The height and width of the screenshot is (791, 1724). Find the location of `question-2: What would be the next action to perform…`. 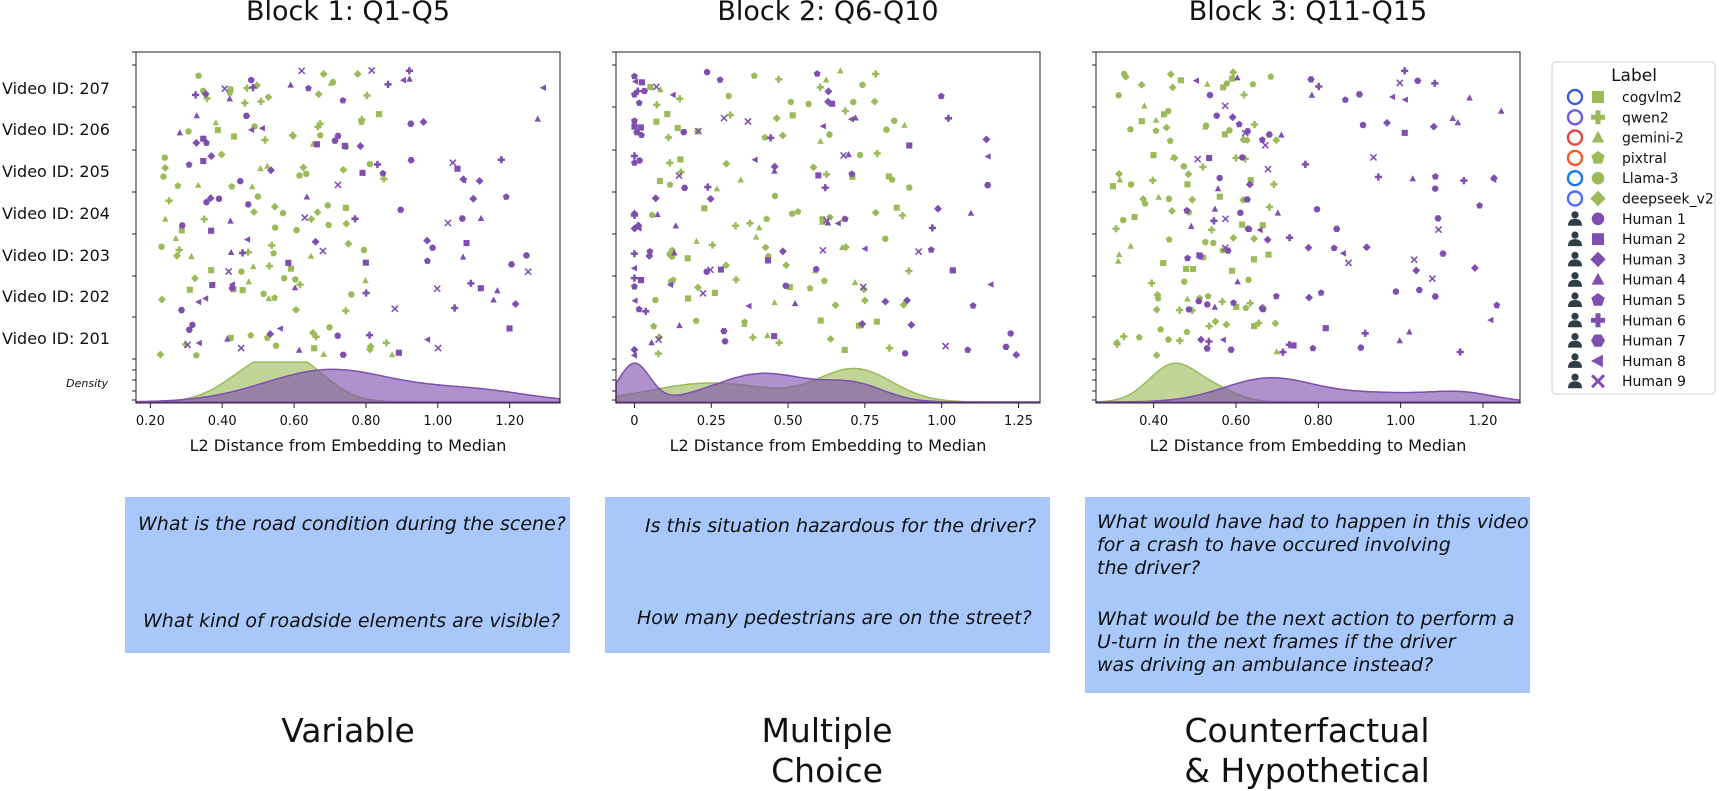

question-2: What would be the next action to perform… is located at coordinates (1306, 642).